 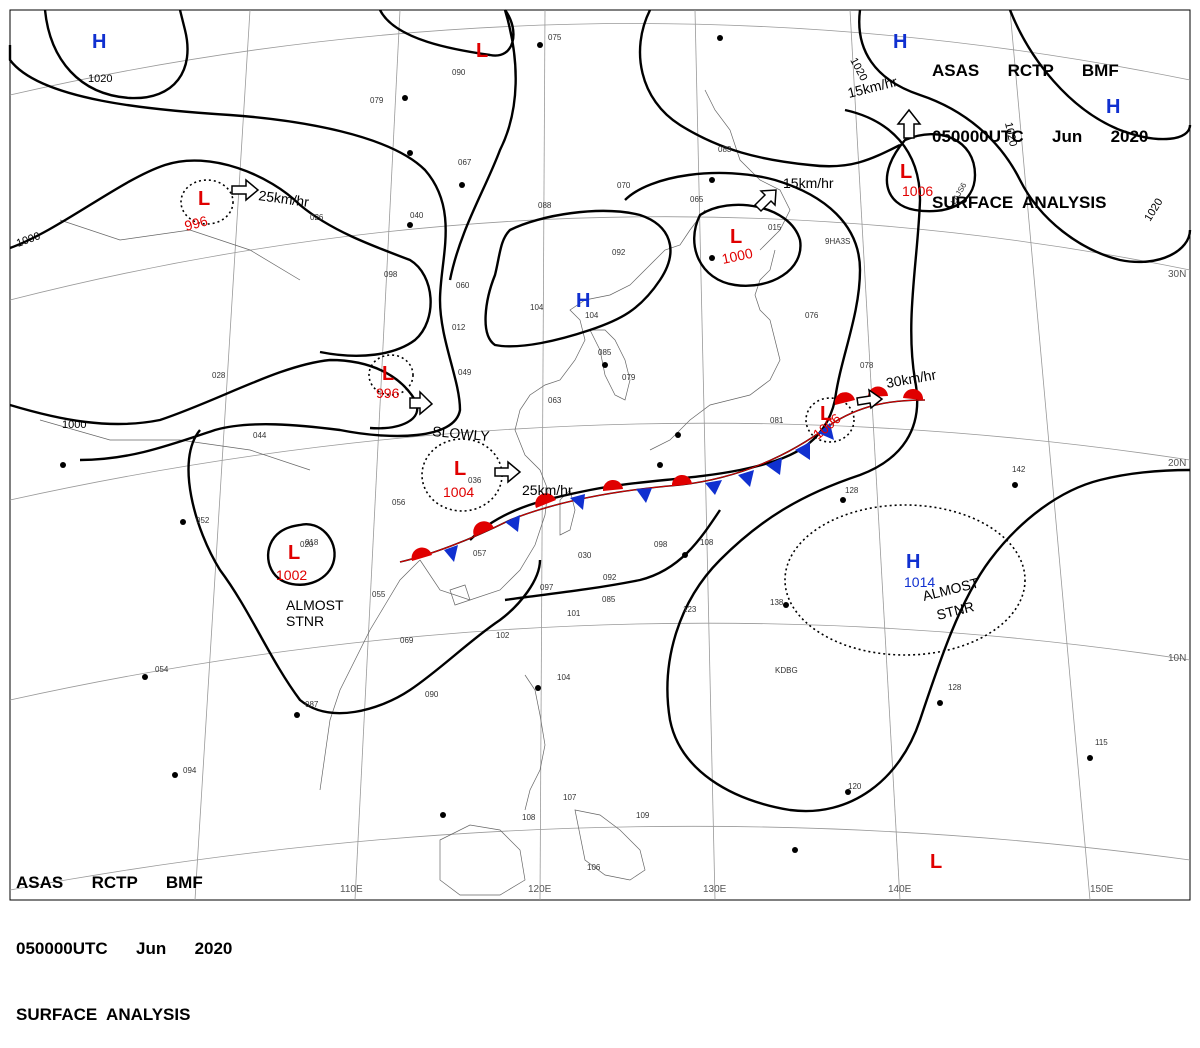 I want to click on lon-label: 130E, so click(x=715, y=889).